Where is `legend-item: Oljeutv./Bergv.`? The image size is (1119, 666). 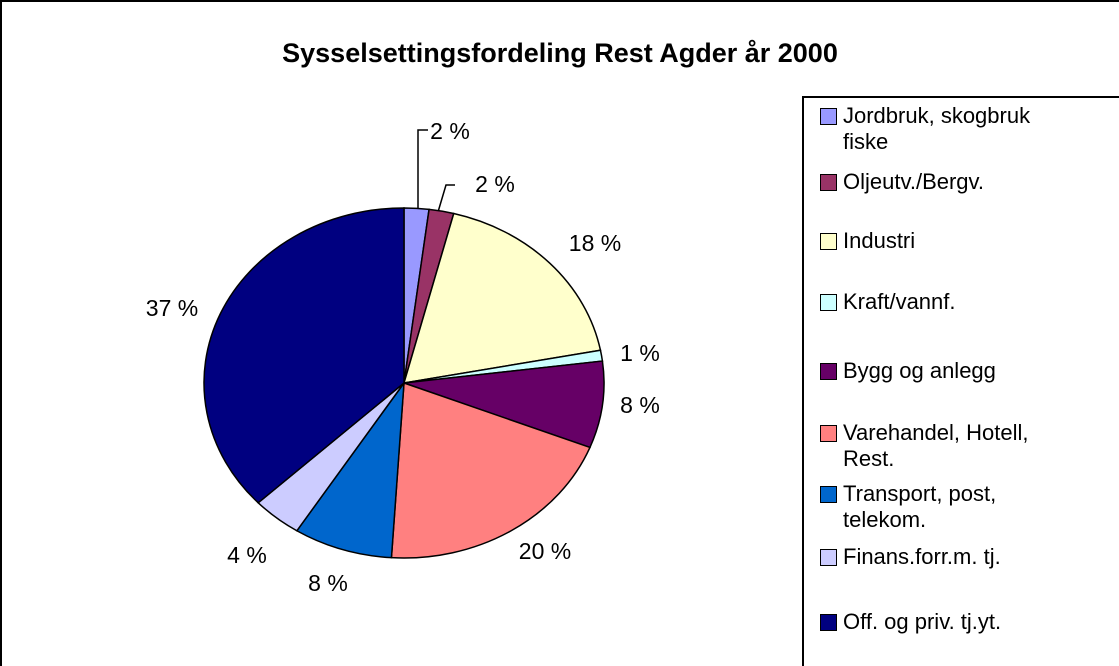
legend-item: Oljeutv./Bergv. is located at coordinates (949, 182).